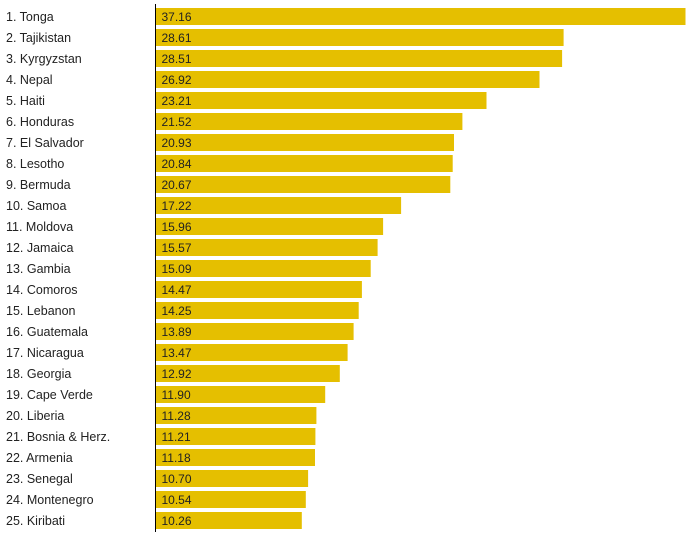 The height and width of the screenshot is (533, 699). What do you see at coordinates (177, 332) in the screenshot?
I see `bar-value-label: 13.89` at bounding box center [177, 332].